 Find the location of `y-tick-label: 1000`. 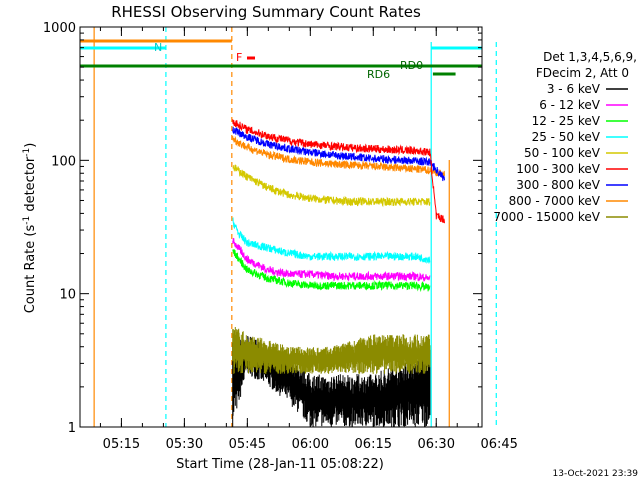

y-tick-label: 1000 is located at coordinates (59, 28).